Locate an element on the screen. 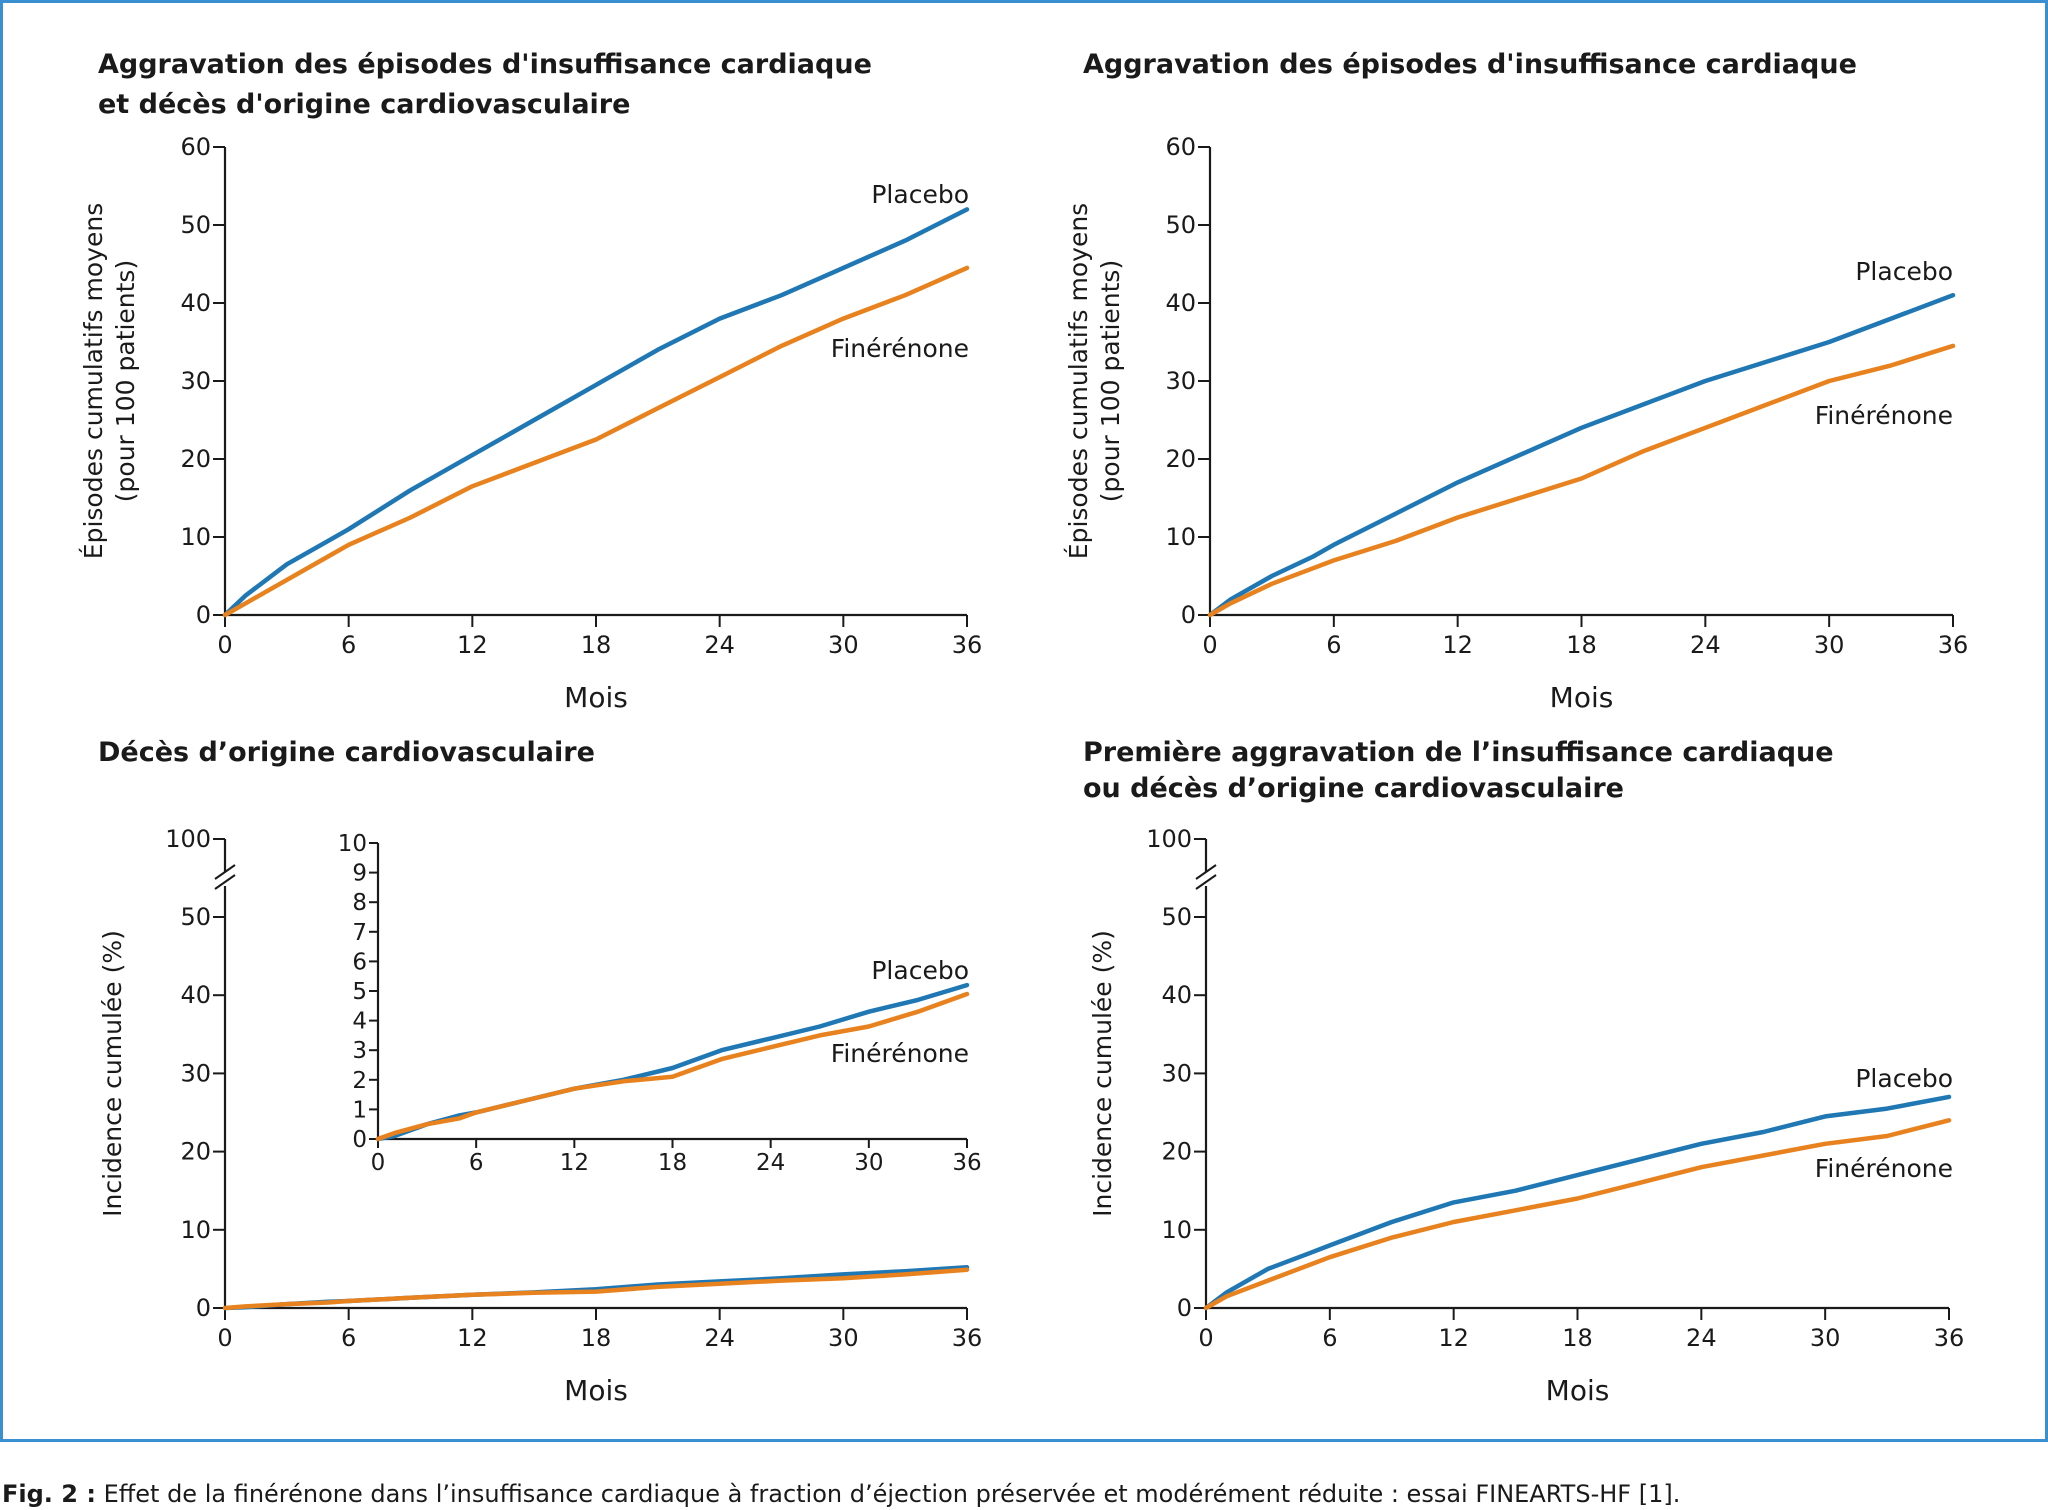 Image resolution: width=2048 pixels, height=1510 pixels. inset-y-tick-label: 10 is located at coordinates (352, 844).